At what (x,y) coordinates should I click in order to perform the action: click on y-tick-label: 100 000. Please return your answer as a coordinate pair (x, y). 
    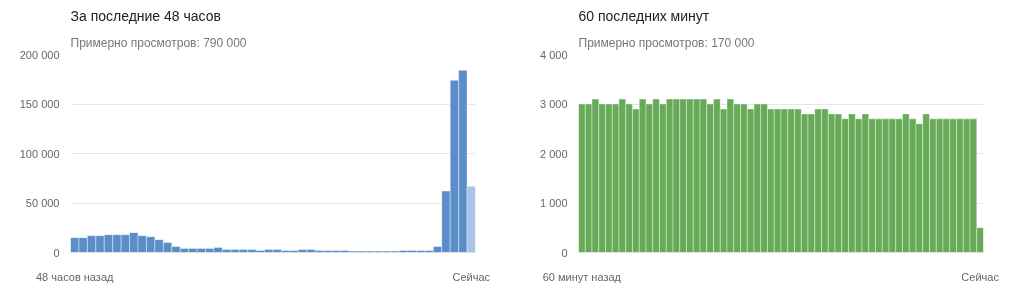
    Looking at the image, I should click on (39, 153).